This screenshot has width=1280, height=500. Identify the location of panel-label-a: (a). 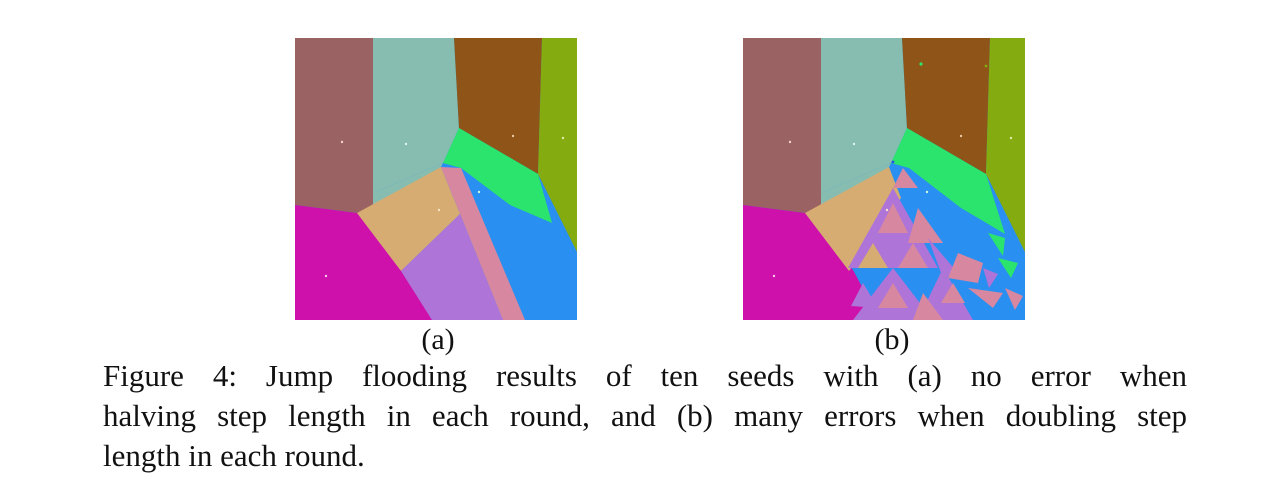
(438, 339).